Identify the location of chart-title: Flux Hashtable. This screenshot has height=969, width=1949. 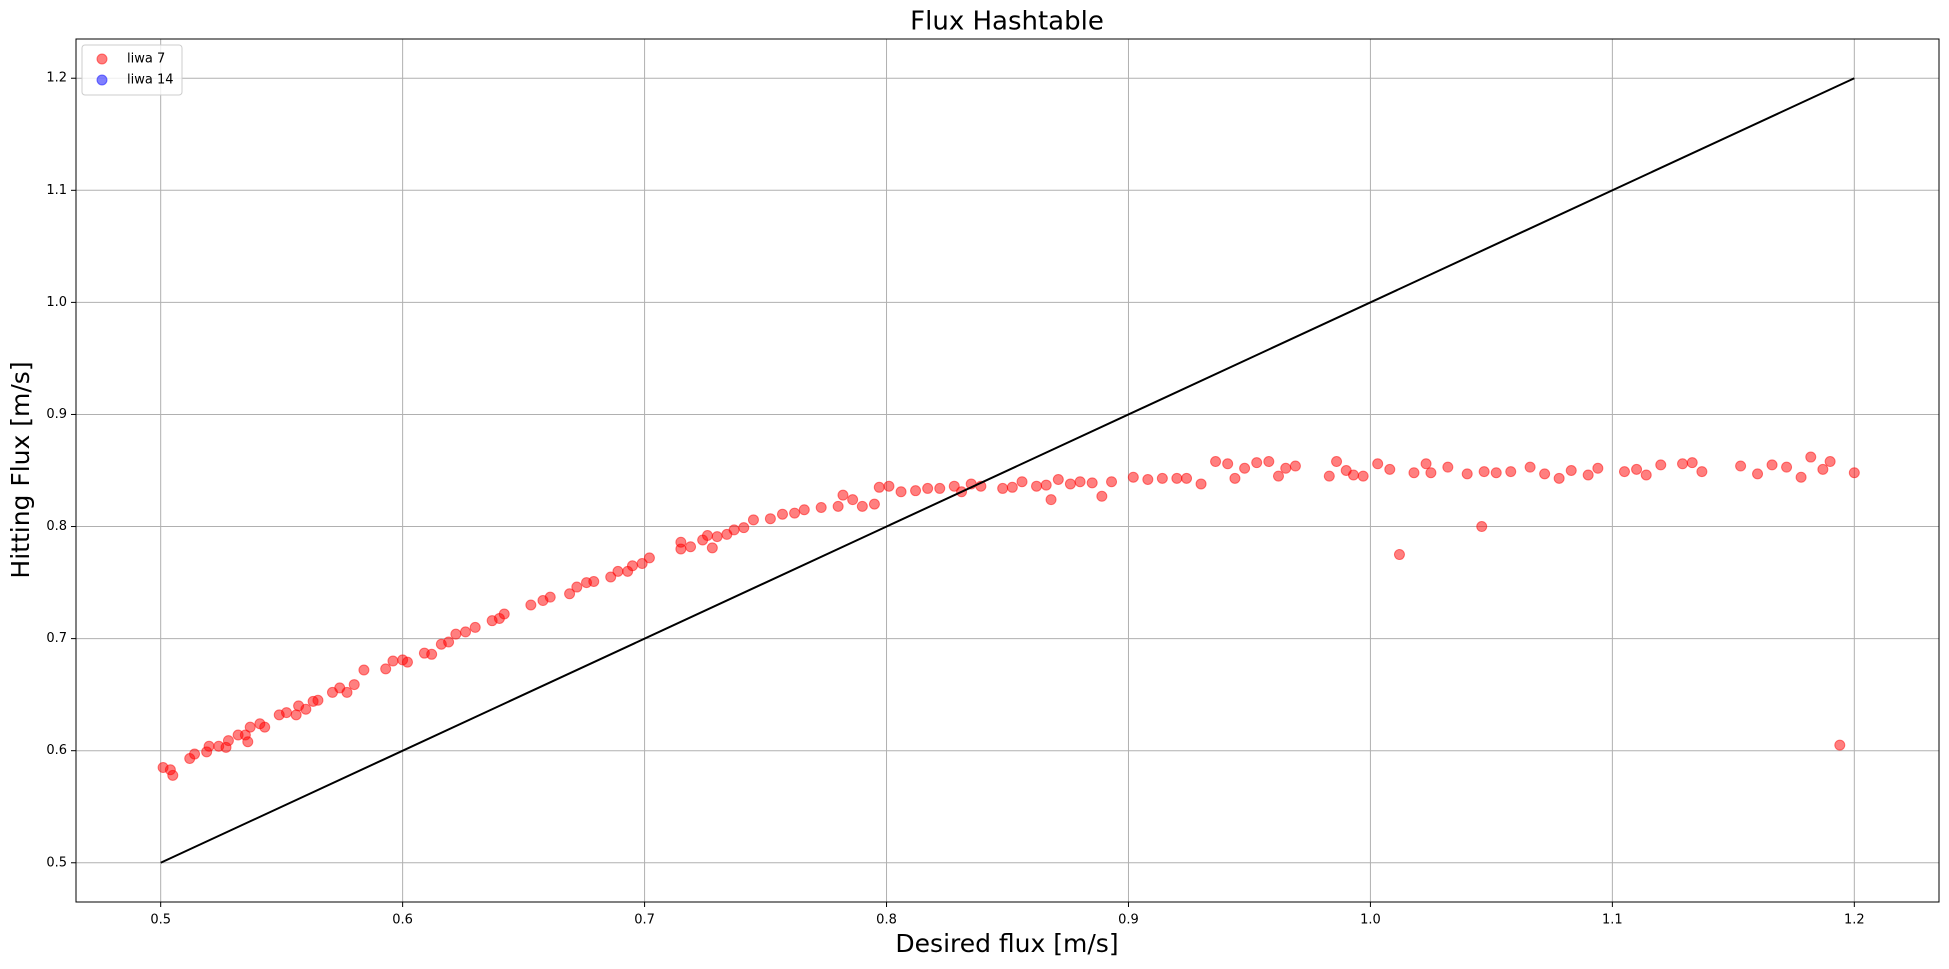
(1007, 22).